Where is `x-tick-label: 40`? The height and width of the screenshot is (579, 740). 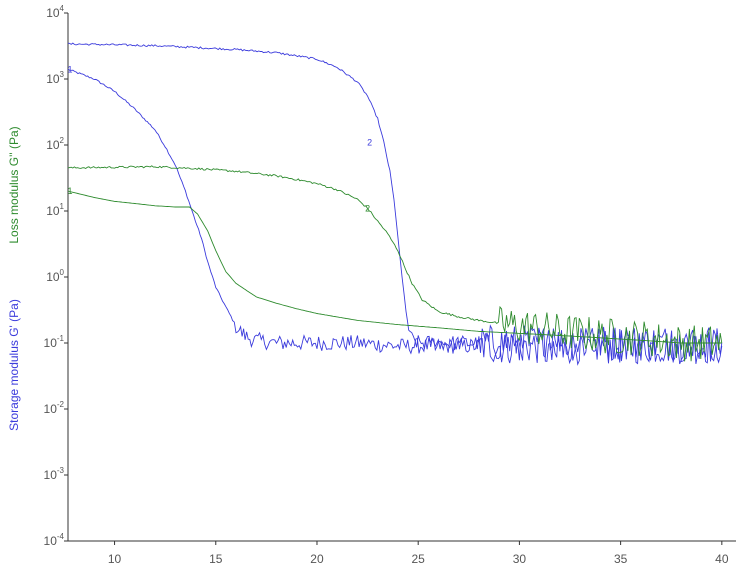
x-tick-label: 40 is located at coordinates (722, 559).